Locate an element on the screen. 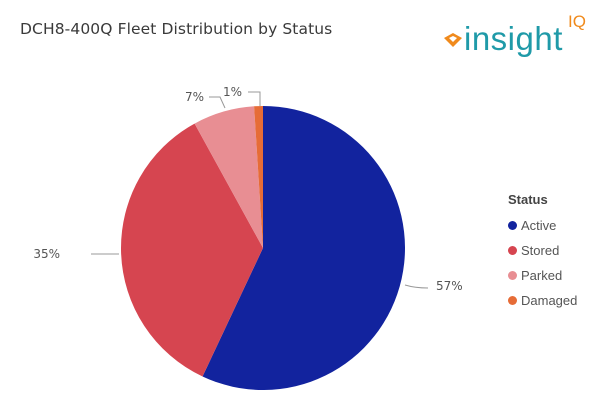 The width and height of the screenshot is (603, 400). legend: Status Active Stored Parked Damaged is located at coordinates (542, 252).